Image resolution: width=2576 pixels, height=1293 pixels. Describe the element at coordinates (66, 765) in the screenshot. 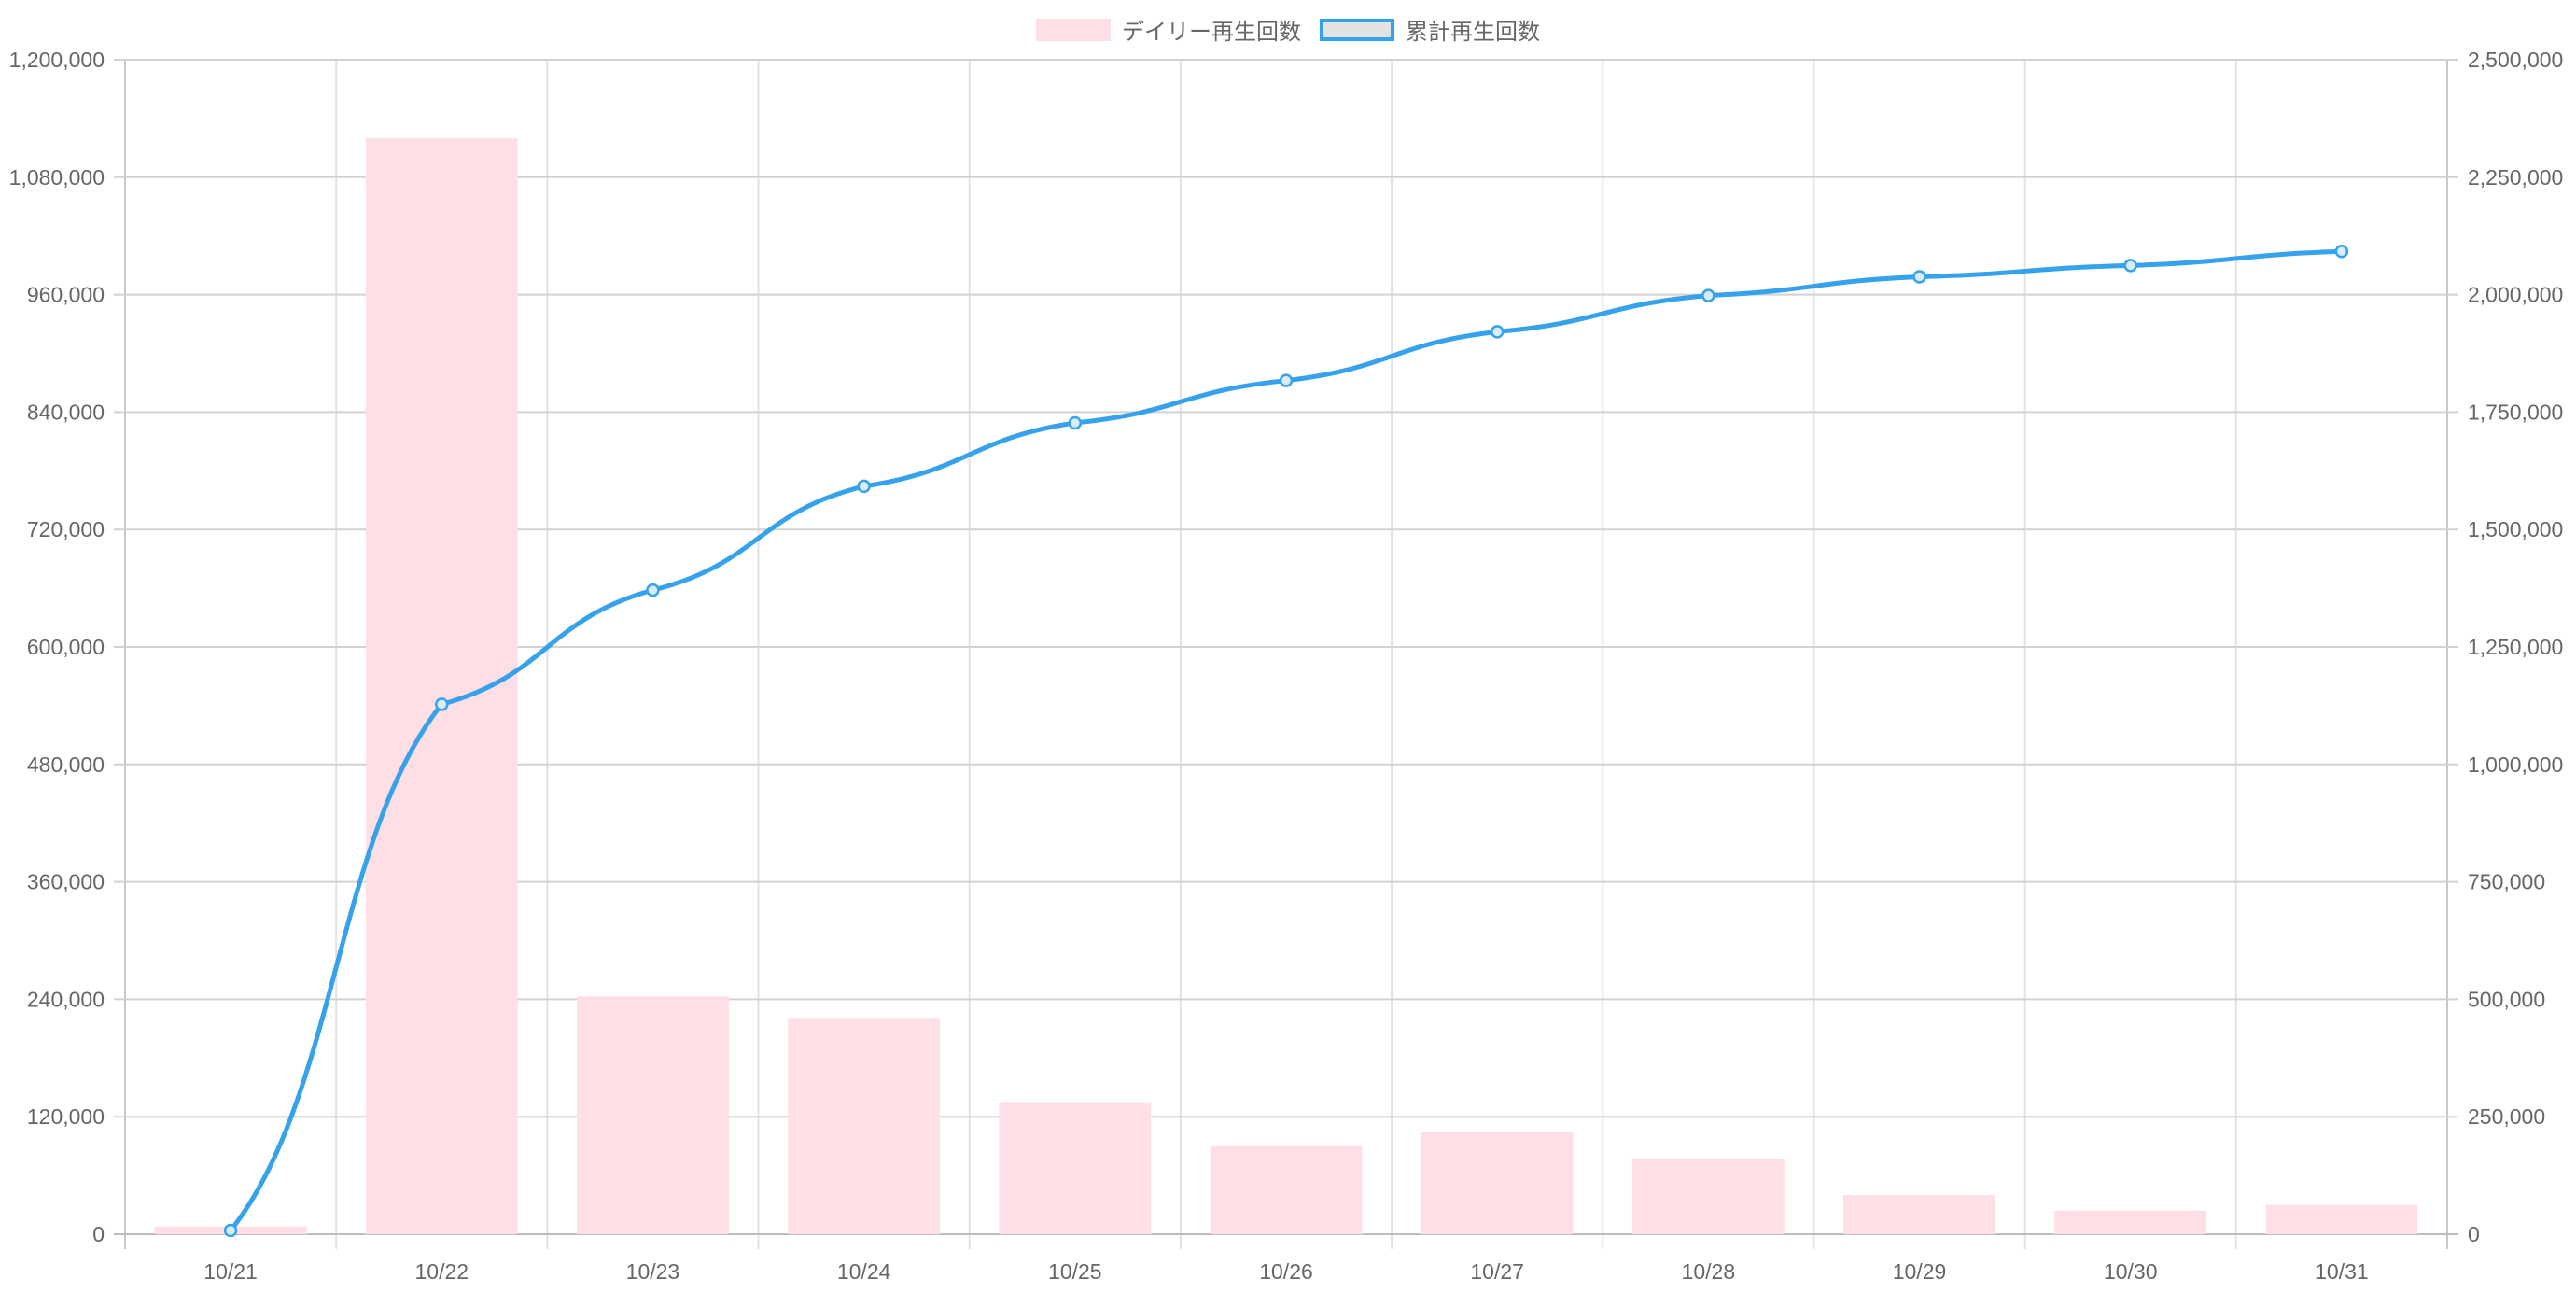

I see `y-left-tick-label: 480,000` at that location.